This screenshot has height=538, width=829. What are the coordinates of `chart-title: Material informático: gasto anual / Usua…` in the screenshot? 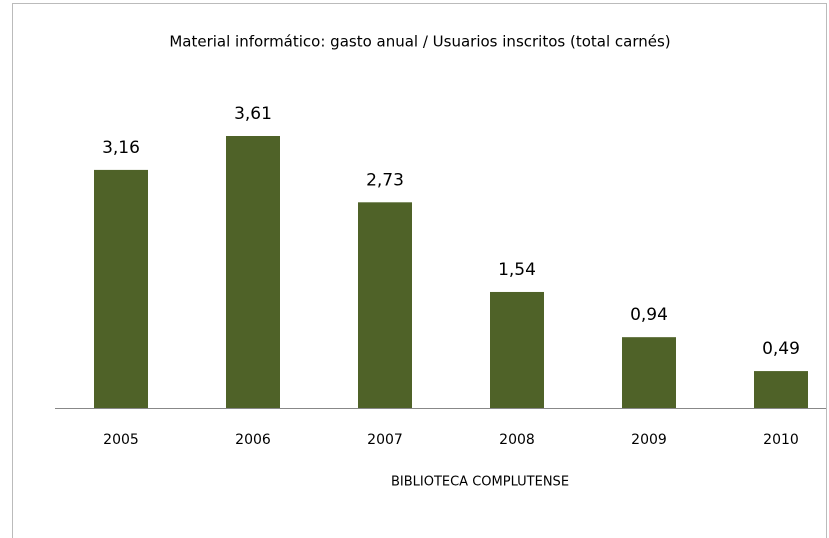 It's located at (419, 42).